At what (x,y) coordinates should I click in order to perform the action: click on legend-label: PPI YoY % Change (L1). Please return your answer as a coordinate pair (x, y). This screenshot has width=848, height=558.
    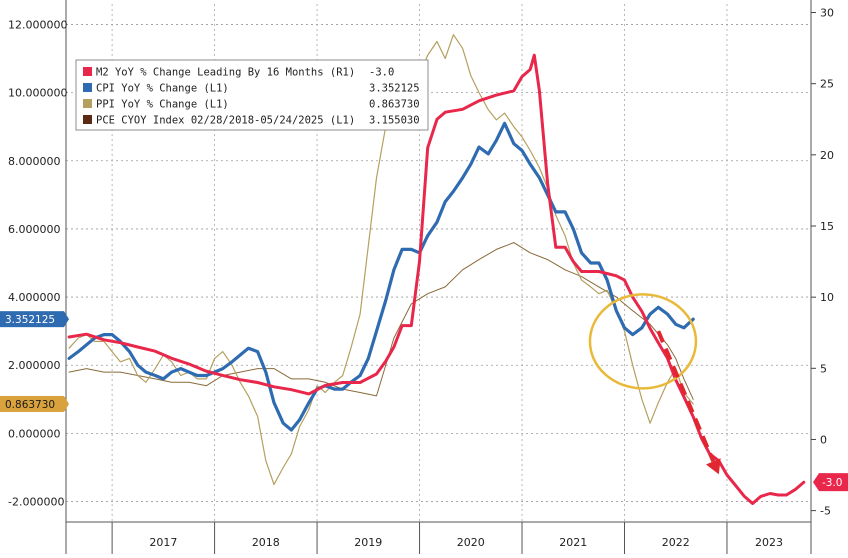
    Looking at the image, I should click on (162, 105).